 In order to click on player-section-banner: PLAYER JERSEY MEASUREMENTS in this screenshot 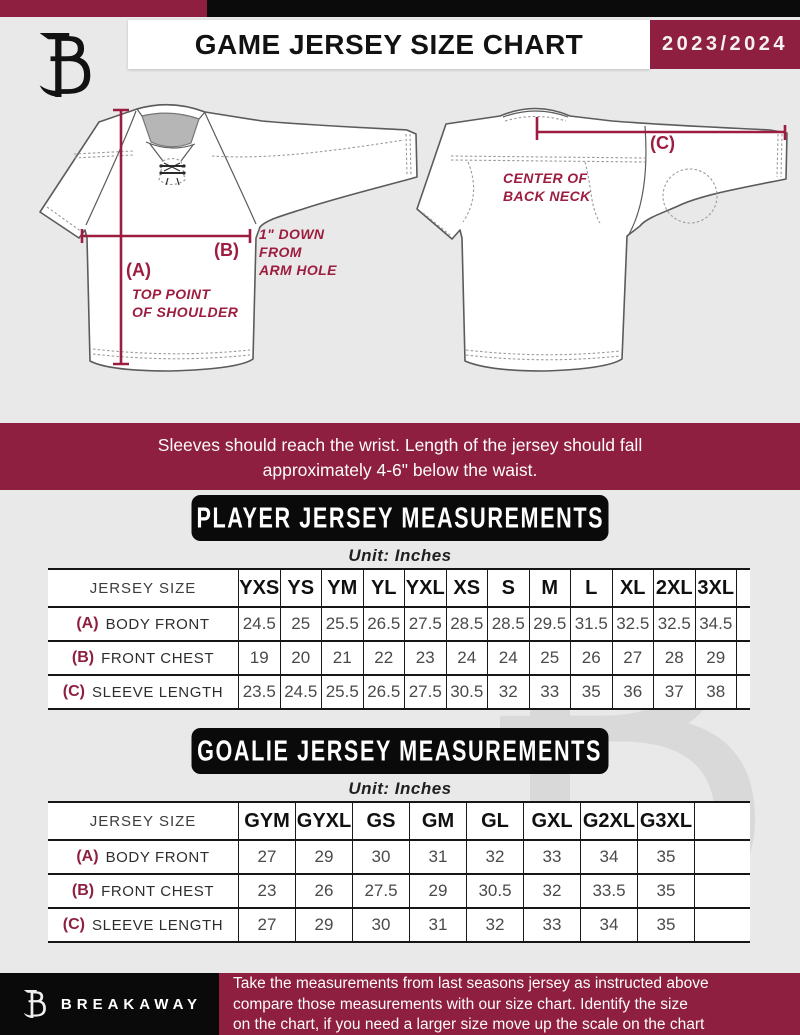, I will do `click(400, 518)`.